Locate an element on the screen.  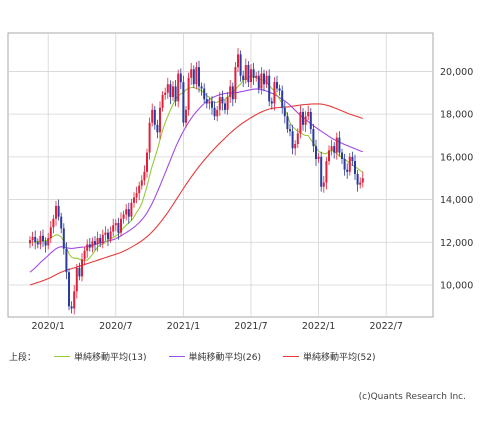
copyright-credit: (c)Quants Research Inc. is located at coordinates (412, 397).